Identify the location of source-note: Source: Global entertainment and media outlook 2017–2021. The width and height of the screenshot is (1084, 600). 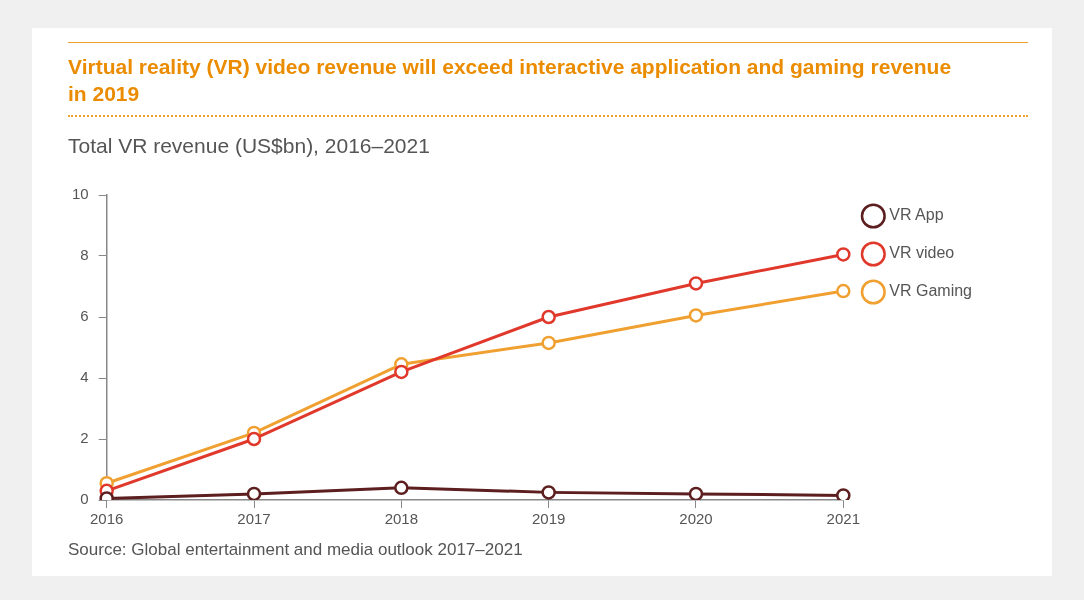
(295, 550).